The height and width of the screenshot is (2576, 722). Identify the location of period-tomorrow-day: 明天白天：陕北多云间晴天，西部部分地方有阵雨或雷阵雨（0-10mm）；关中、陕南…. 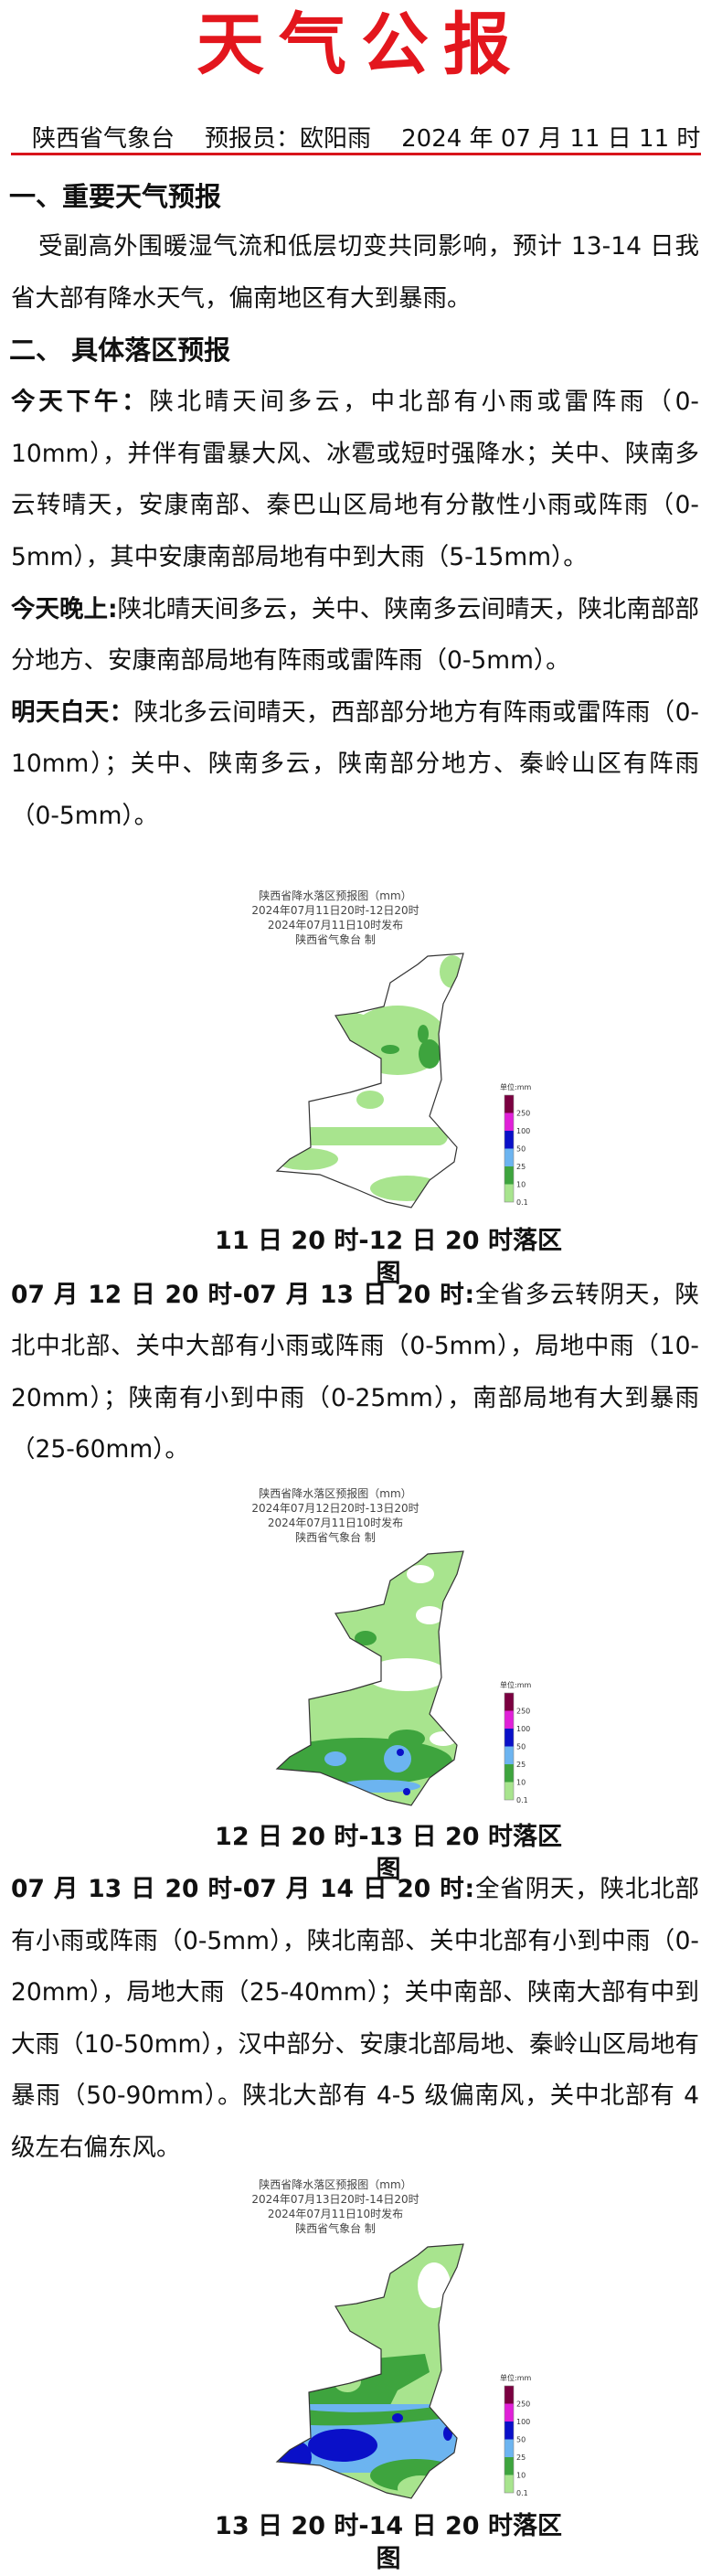
(355, 765).